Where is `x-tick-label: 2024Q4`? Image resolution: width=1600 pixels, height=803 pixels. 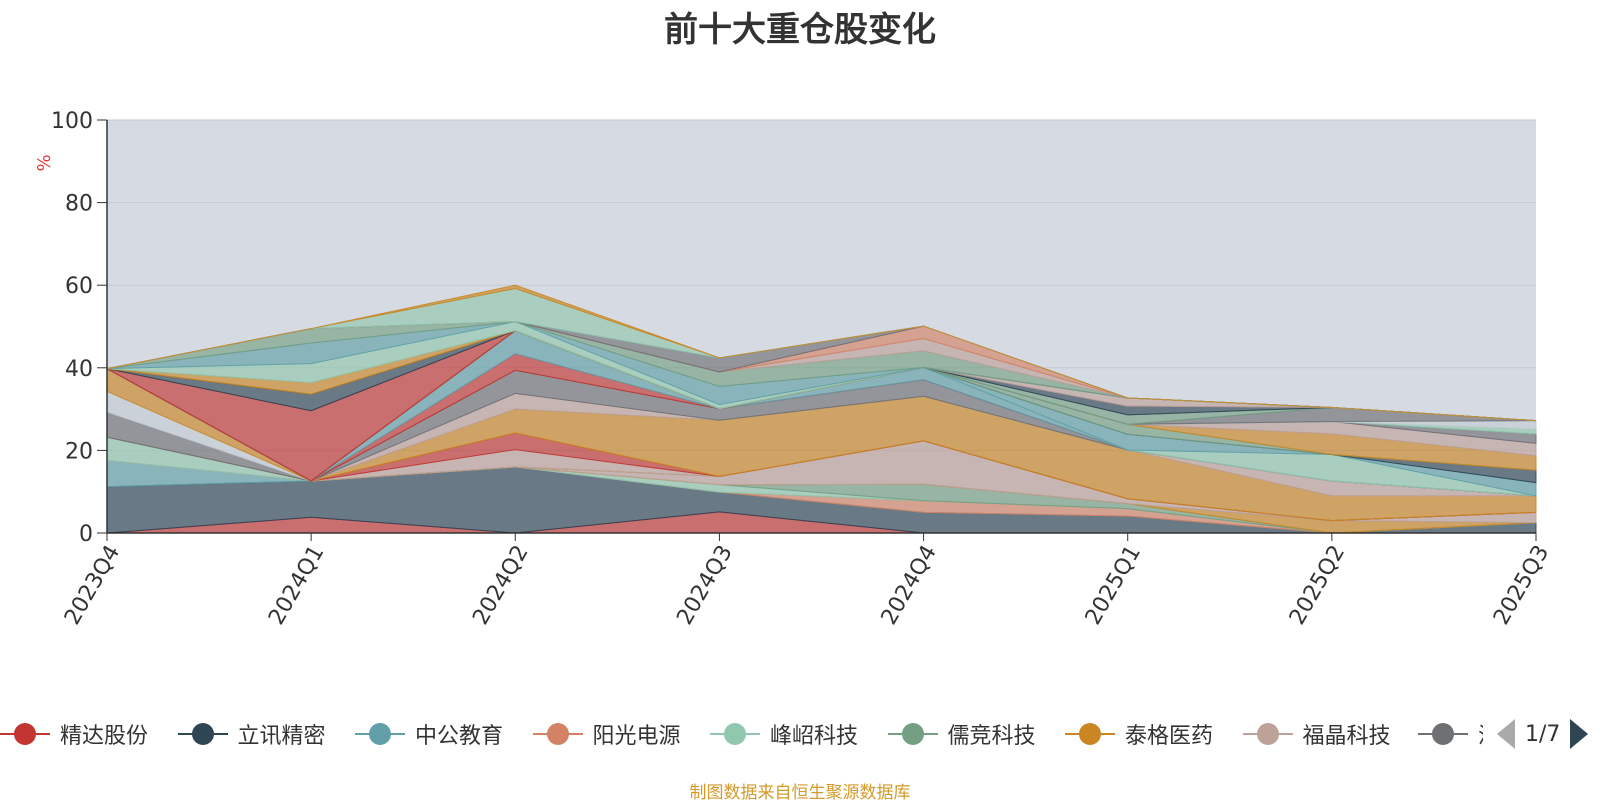
x-tick-label: 2024Q4 is located at coordinates (909, 585).